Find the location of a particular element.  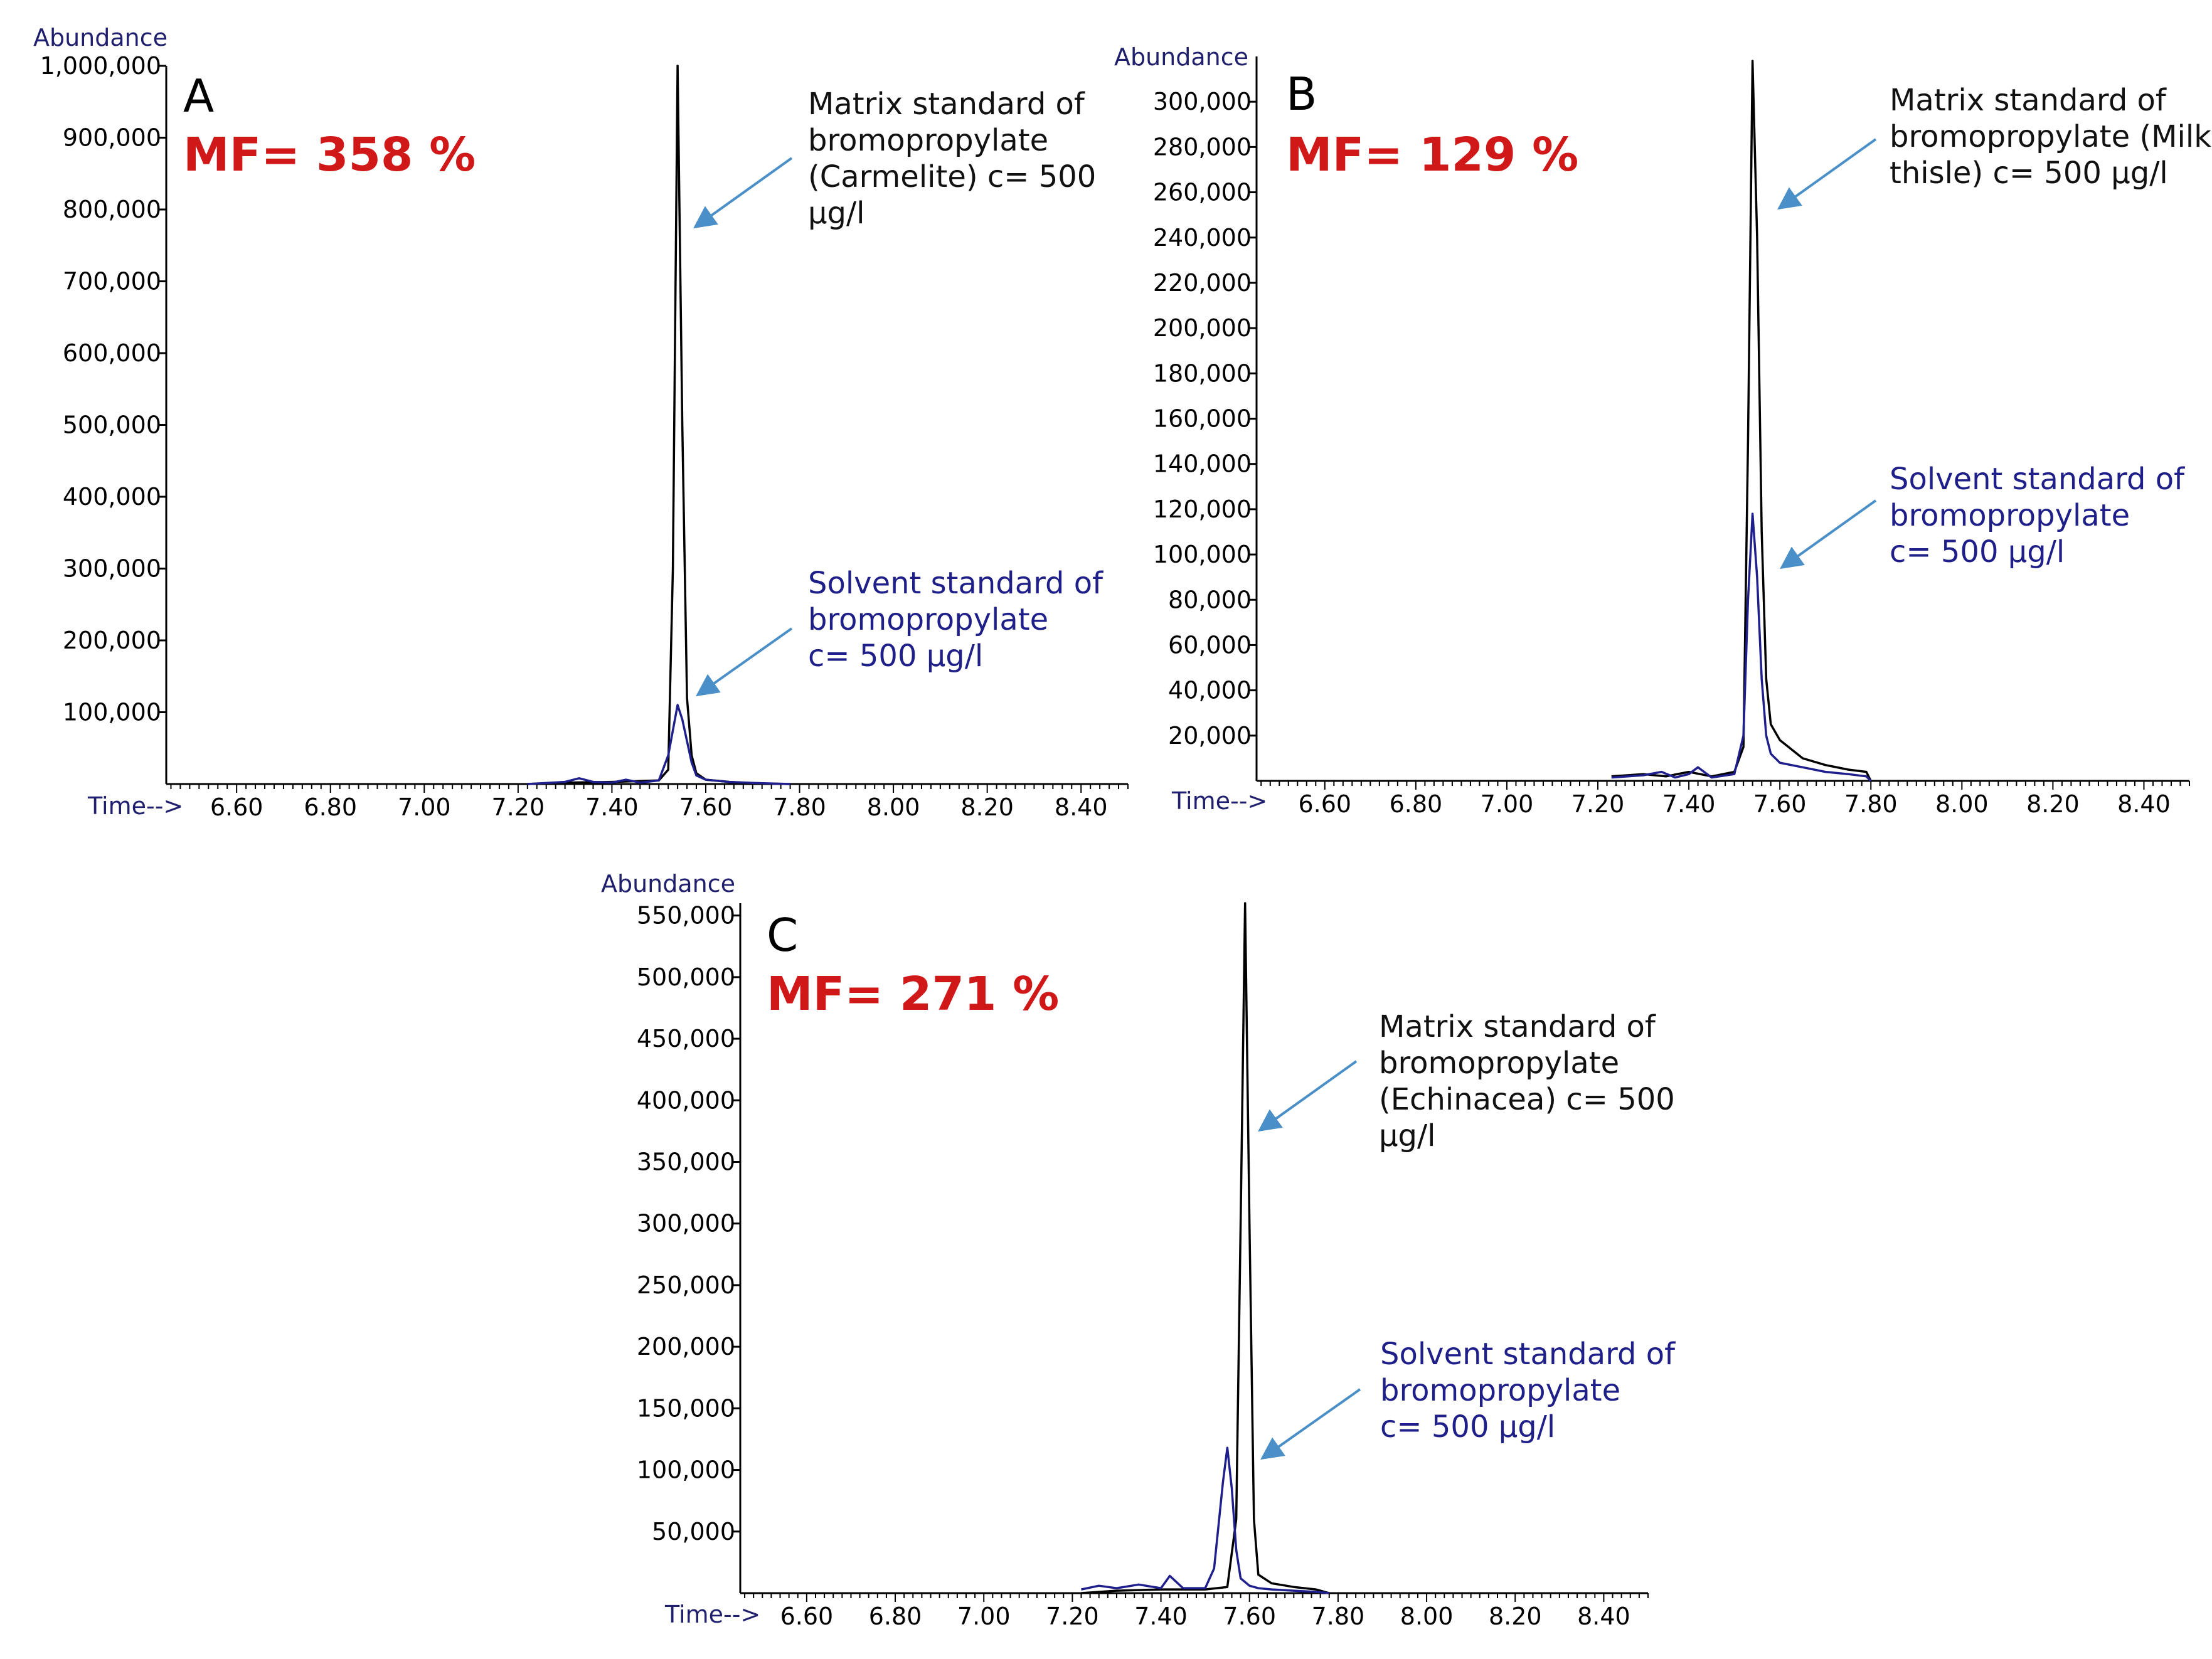

panel-c-arrow-solvent is located at coordinates (1310, 1424).